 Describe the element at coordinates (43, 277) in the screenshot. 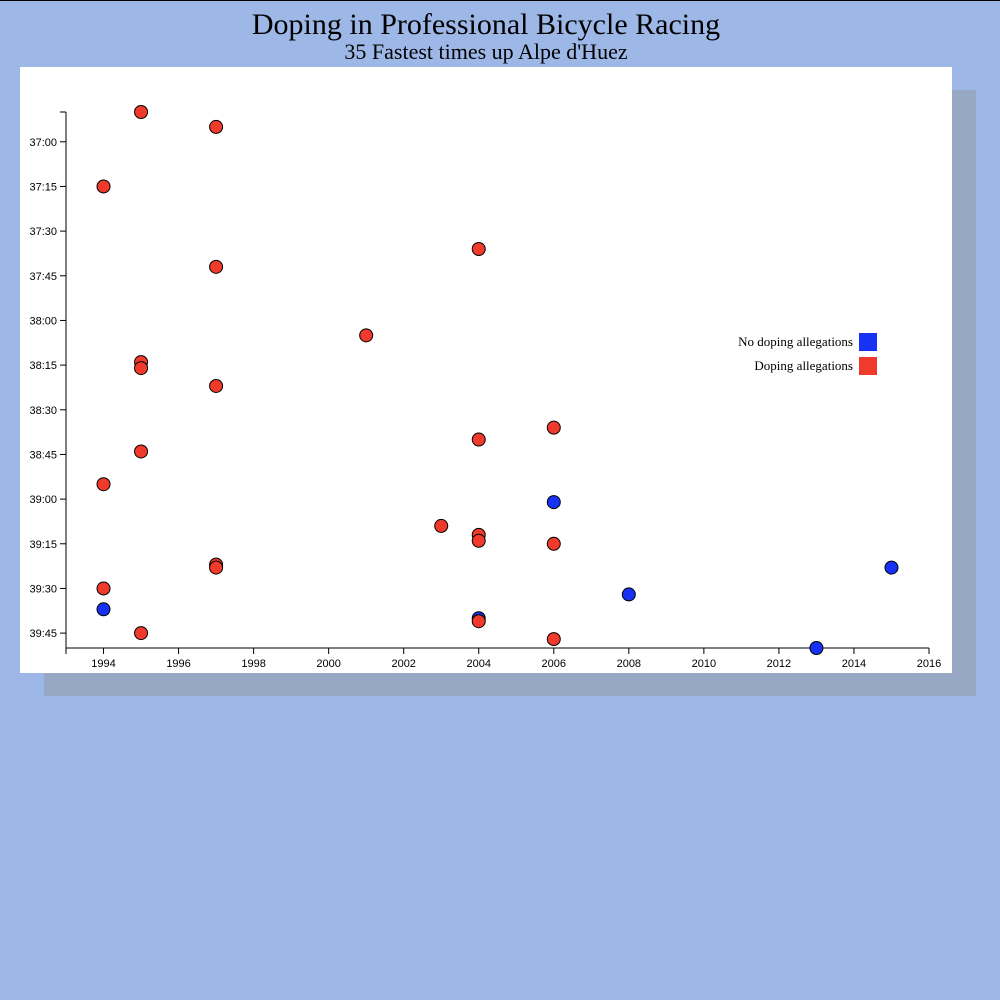

I see `y-tick-label: 37:45` at that location.